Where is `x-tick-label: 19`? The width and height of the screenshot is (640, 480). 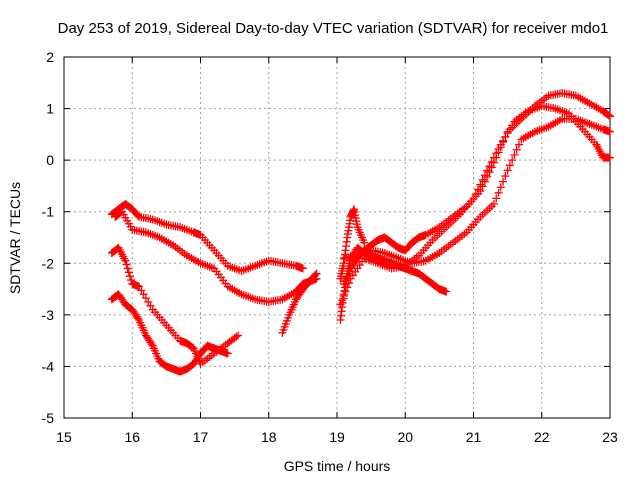
x-tick-label: 19 is located at coordinates (337, 437).